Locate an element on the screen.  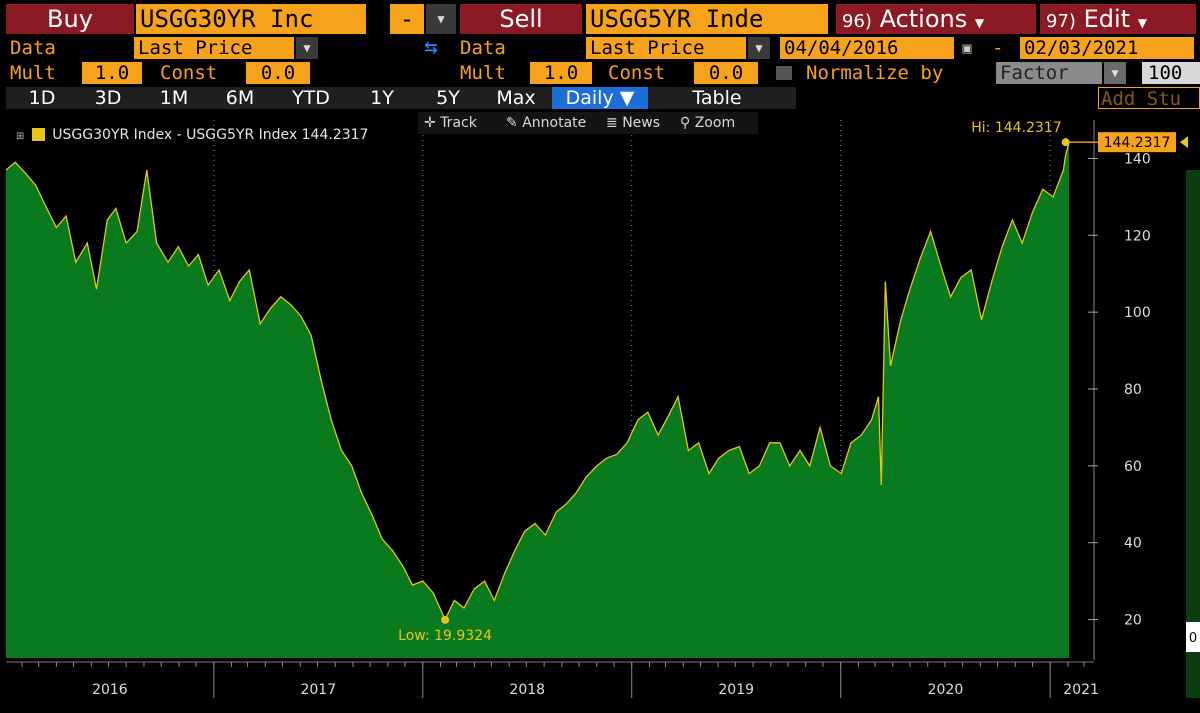
tab-1d: 1D is located at coordinates (42, 98).